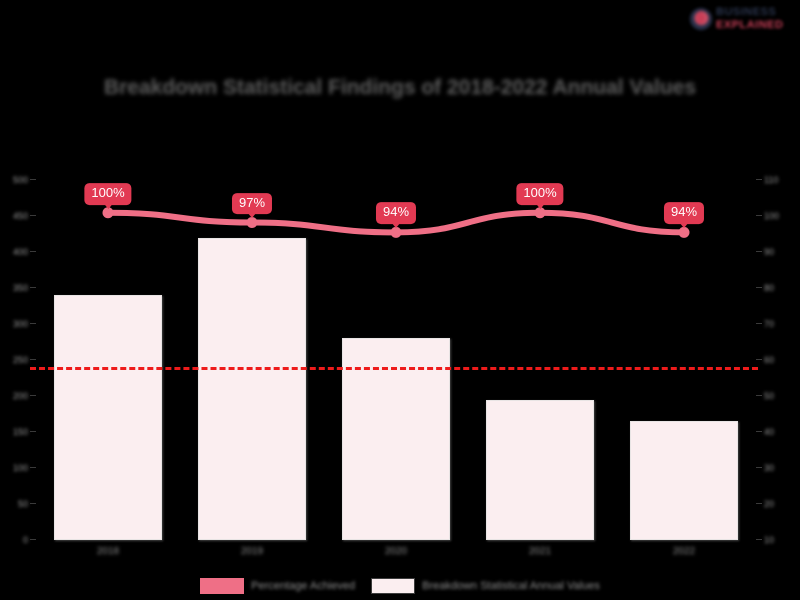  Describe the element at coordinates (303, 586) in the screenshot. I see `legend-label-0: Percentage Achieved` at that location.